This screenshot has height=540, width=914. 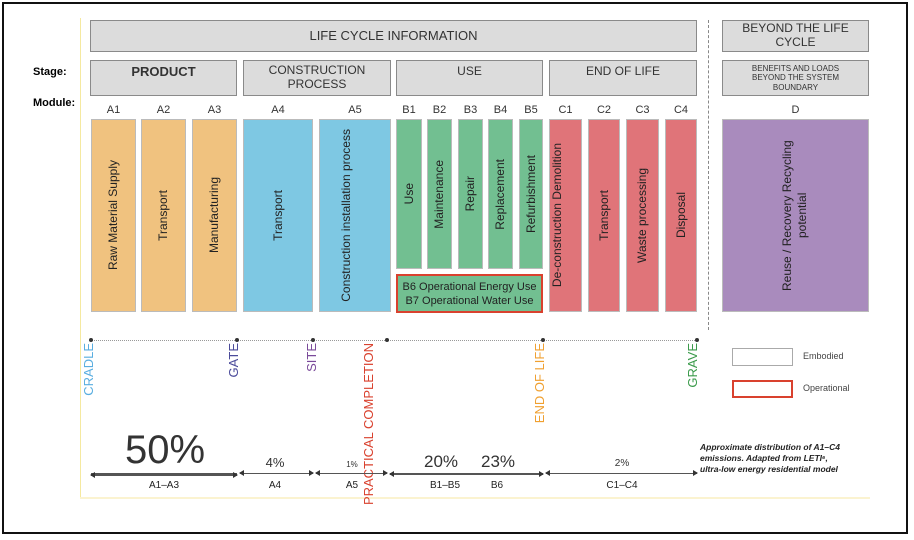 I want to click on range-label-1: A4, so click(x=275, y=485).